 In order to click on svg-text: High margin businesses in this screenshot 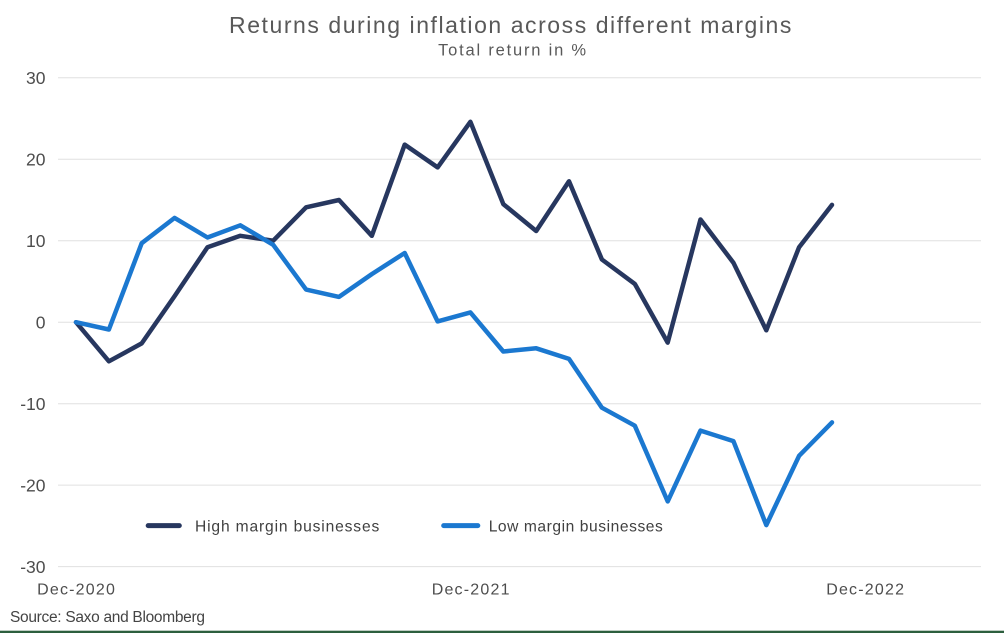, I will do `click(287, 527)`.